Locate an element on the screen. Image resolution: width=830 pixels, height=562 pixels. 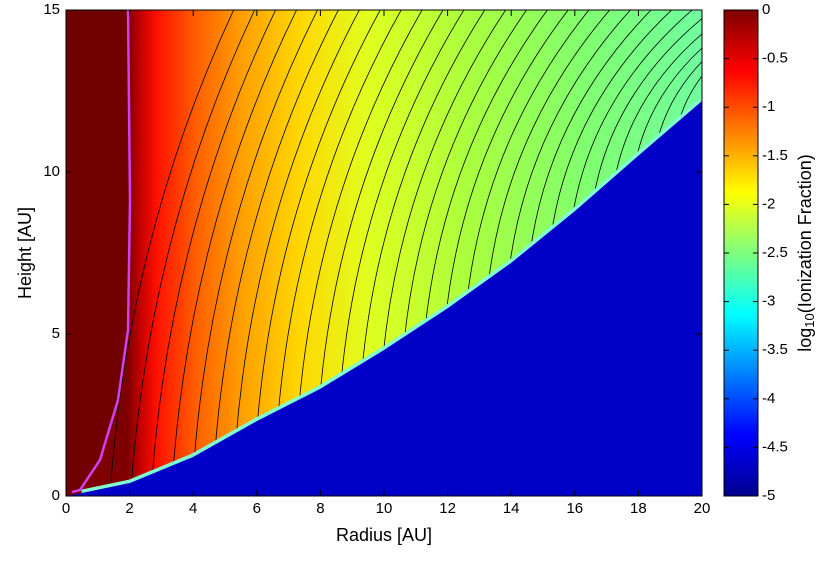
x-tick-label: 6 is located at coordinates (257, 508).